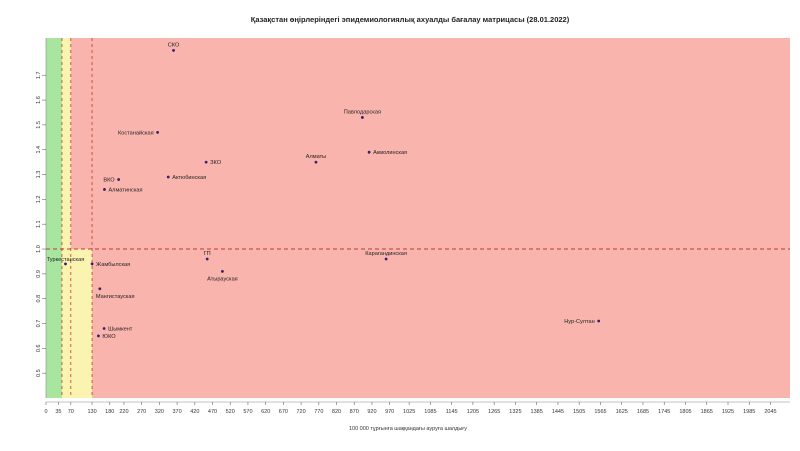  What do you see at coordinates (354, 412) in the screenshot?
I see `x-tick-label: 870` at bounding box center [354, 412].